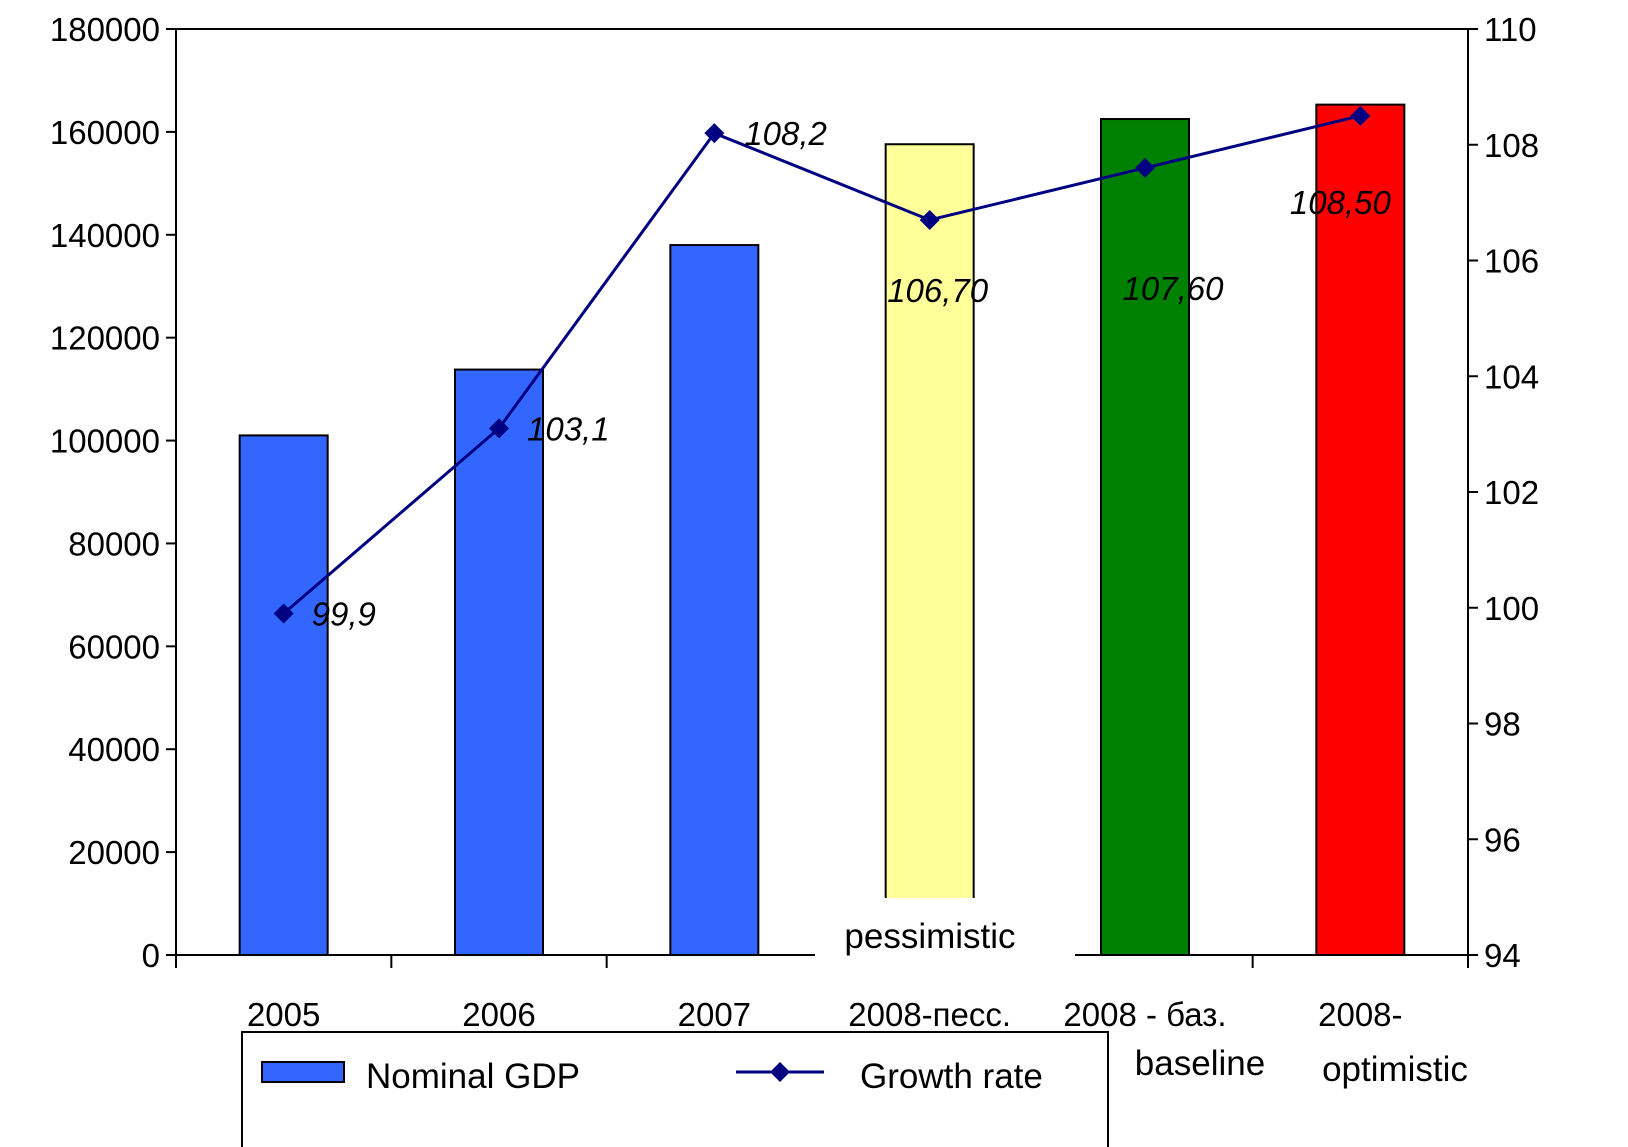 The width and height of the screenshot is (1628, 1147). I want to click on bar-2008 - баз., so click(1145, 537).